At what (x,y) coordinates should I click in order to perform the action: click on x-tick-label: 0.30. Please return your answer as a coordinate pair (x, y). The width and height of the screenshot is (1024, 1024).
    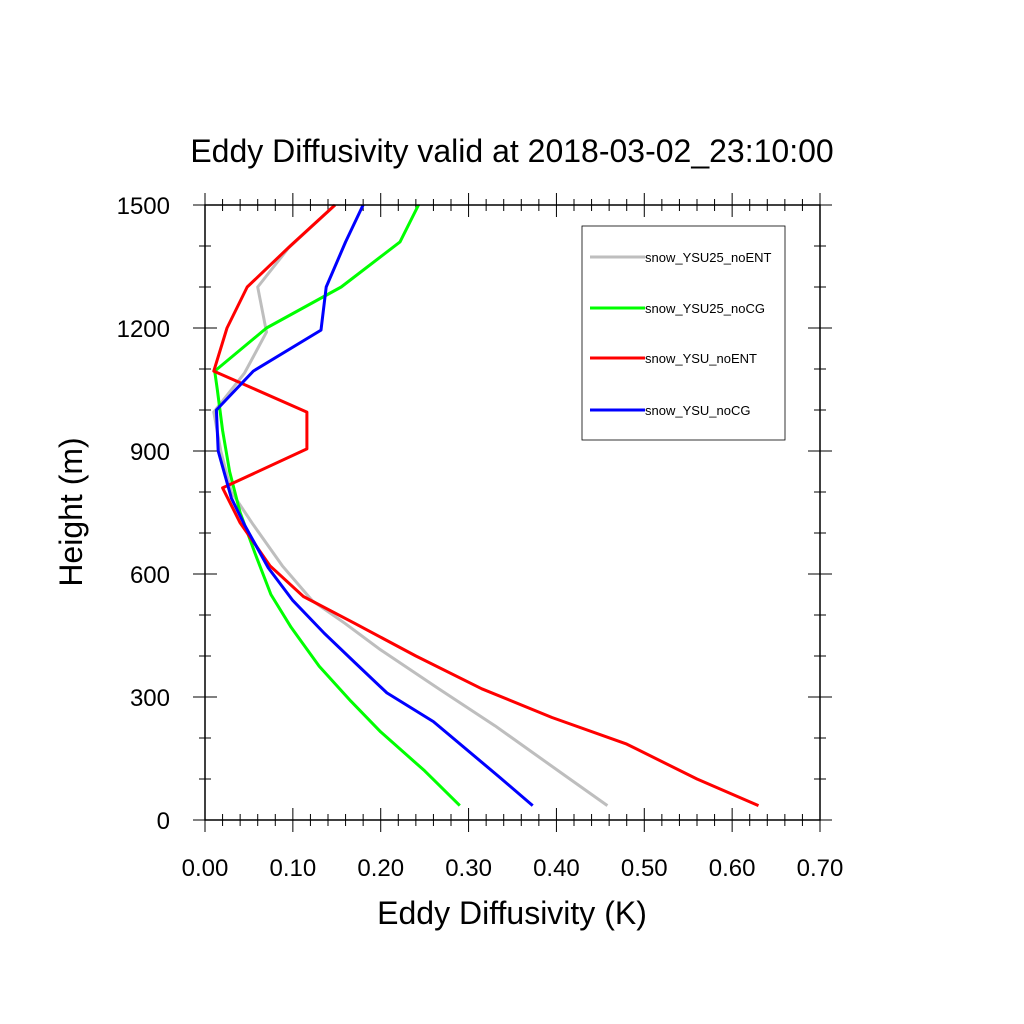
    Looking at the image, I should click on (468, 868).